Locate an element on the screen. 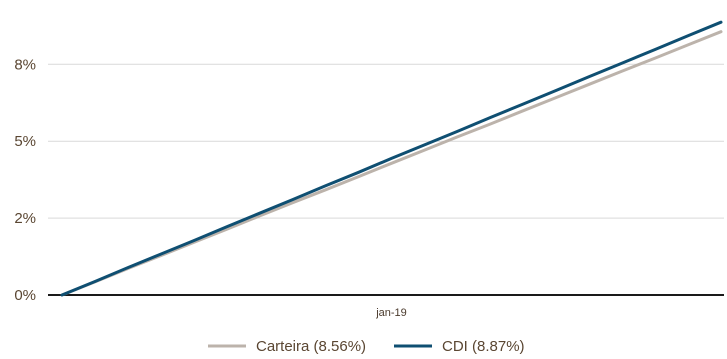  y-tick-label: 8% is located at coordinates (25, 64).